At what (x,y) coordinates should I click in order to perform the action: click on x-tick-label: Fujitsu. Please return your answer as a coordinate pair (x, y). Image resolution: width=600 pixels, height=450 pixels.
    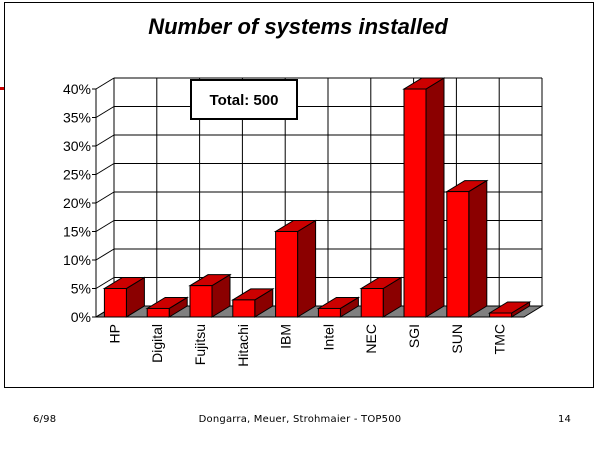
    Looking at the image, I should click on (200, 344).